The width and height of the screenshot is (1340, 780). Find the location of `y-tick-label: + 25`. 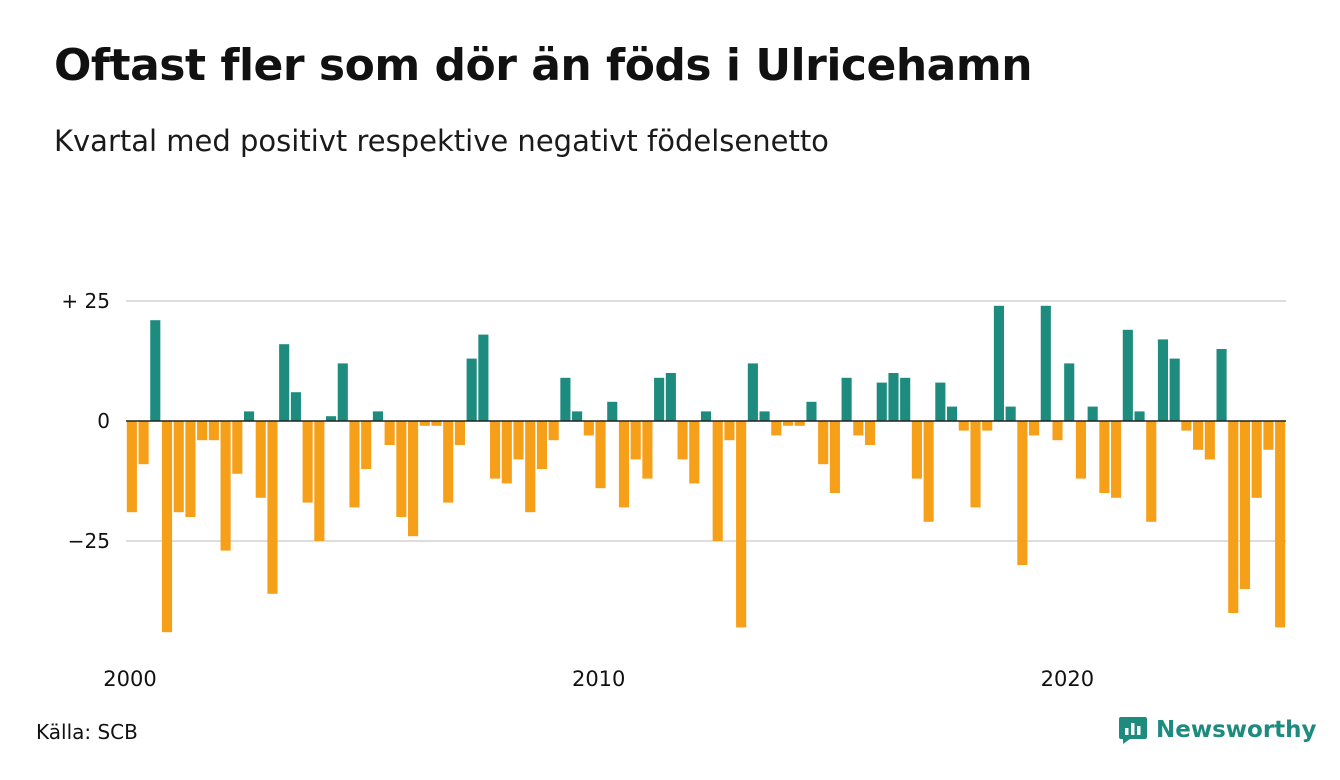

y-tick-label: + 25 is located at coordinates (85, 301).